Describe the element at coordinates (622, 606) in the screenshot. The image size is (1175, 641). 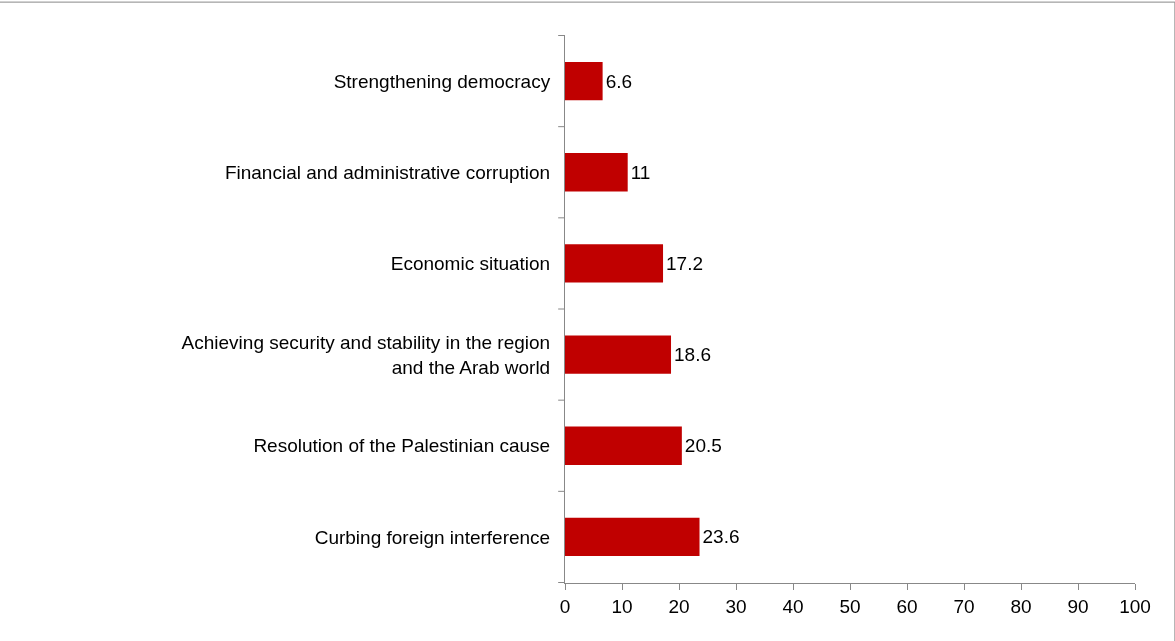
I see `x-tick-label: 10` at that location.